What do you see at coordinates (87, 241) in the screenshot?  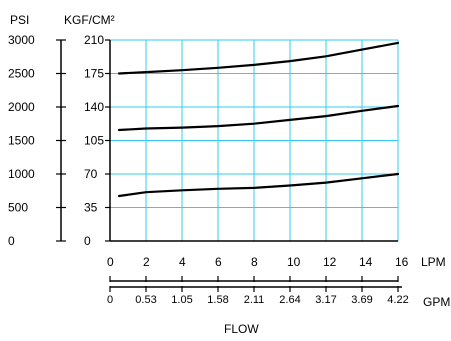 I see `kgf-tick-label: 0` at bounding box center [87, 241].